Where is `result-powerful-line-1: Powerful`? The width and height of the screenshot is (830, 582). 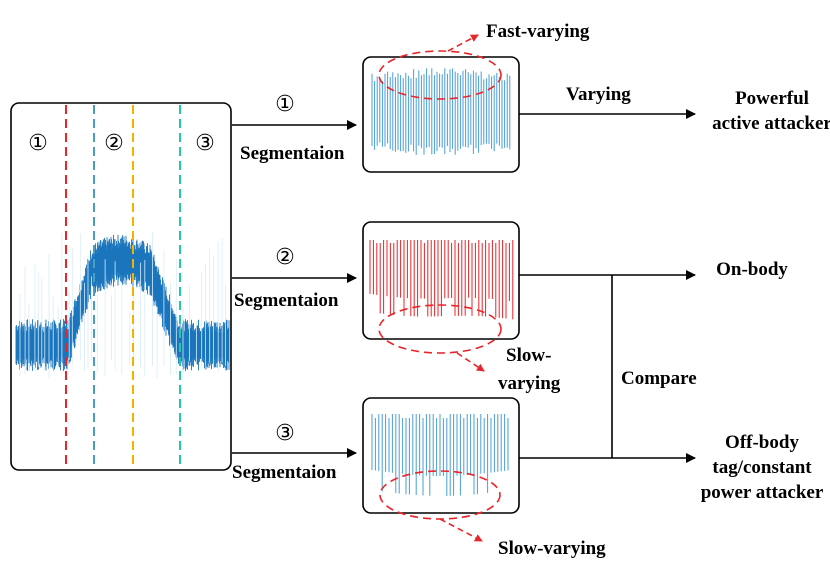
result-powerful-line-1: Powerful is located at coordinates (772, 98).